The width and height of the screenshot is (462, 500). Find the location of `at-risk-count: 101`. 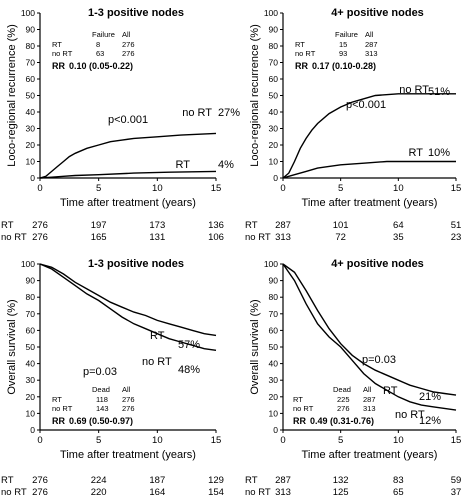

at-risk-count: 101 is located at coordinates (341, 225).